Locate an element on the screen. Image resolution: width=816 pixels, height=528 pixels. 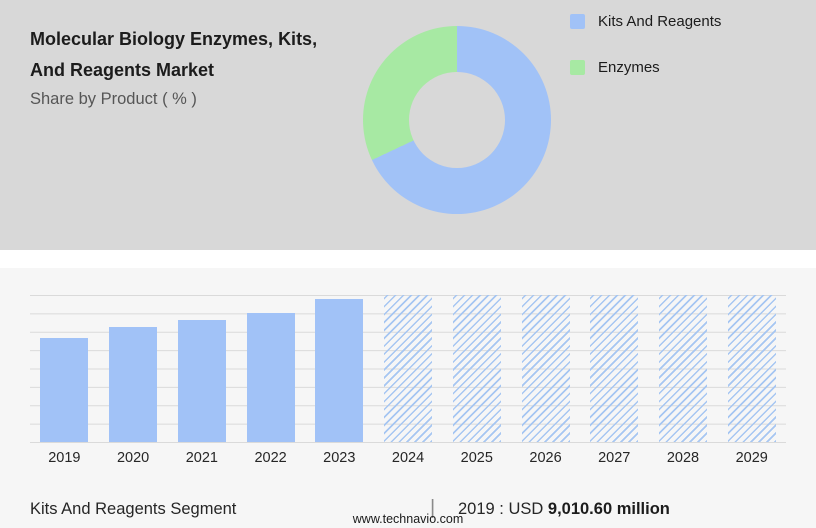
segment-stat: 2019 : USD 9,010.60 million is located at coordinates (564, 509).